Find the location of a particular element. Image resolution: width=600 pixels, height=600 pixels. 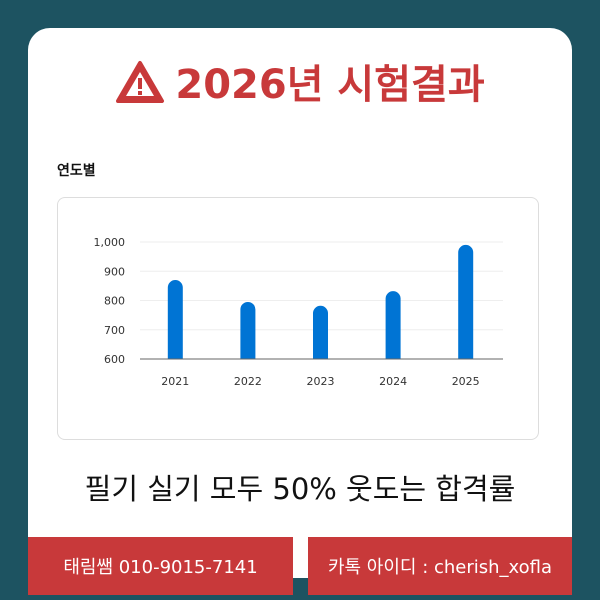

x-tick-label: 2022 is located at coordinates (248, 381).